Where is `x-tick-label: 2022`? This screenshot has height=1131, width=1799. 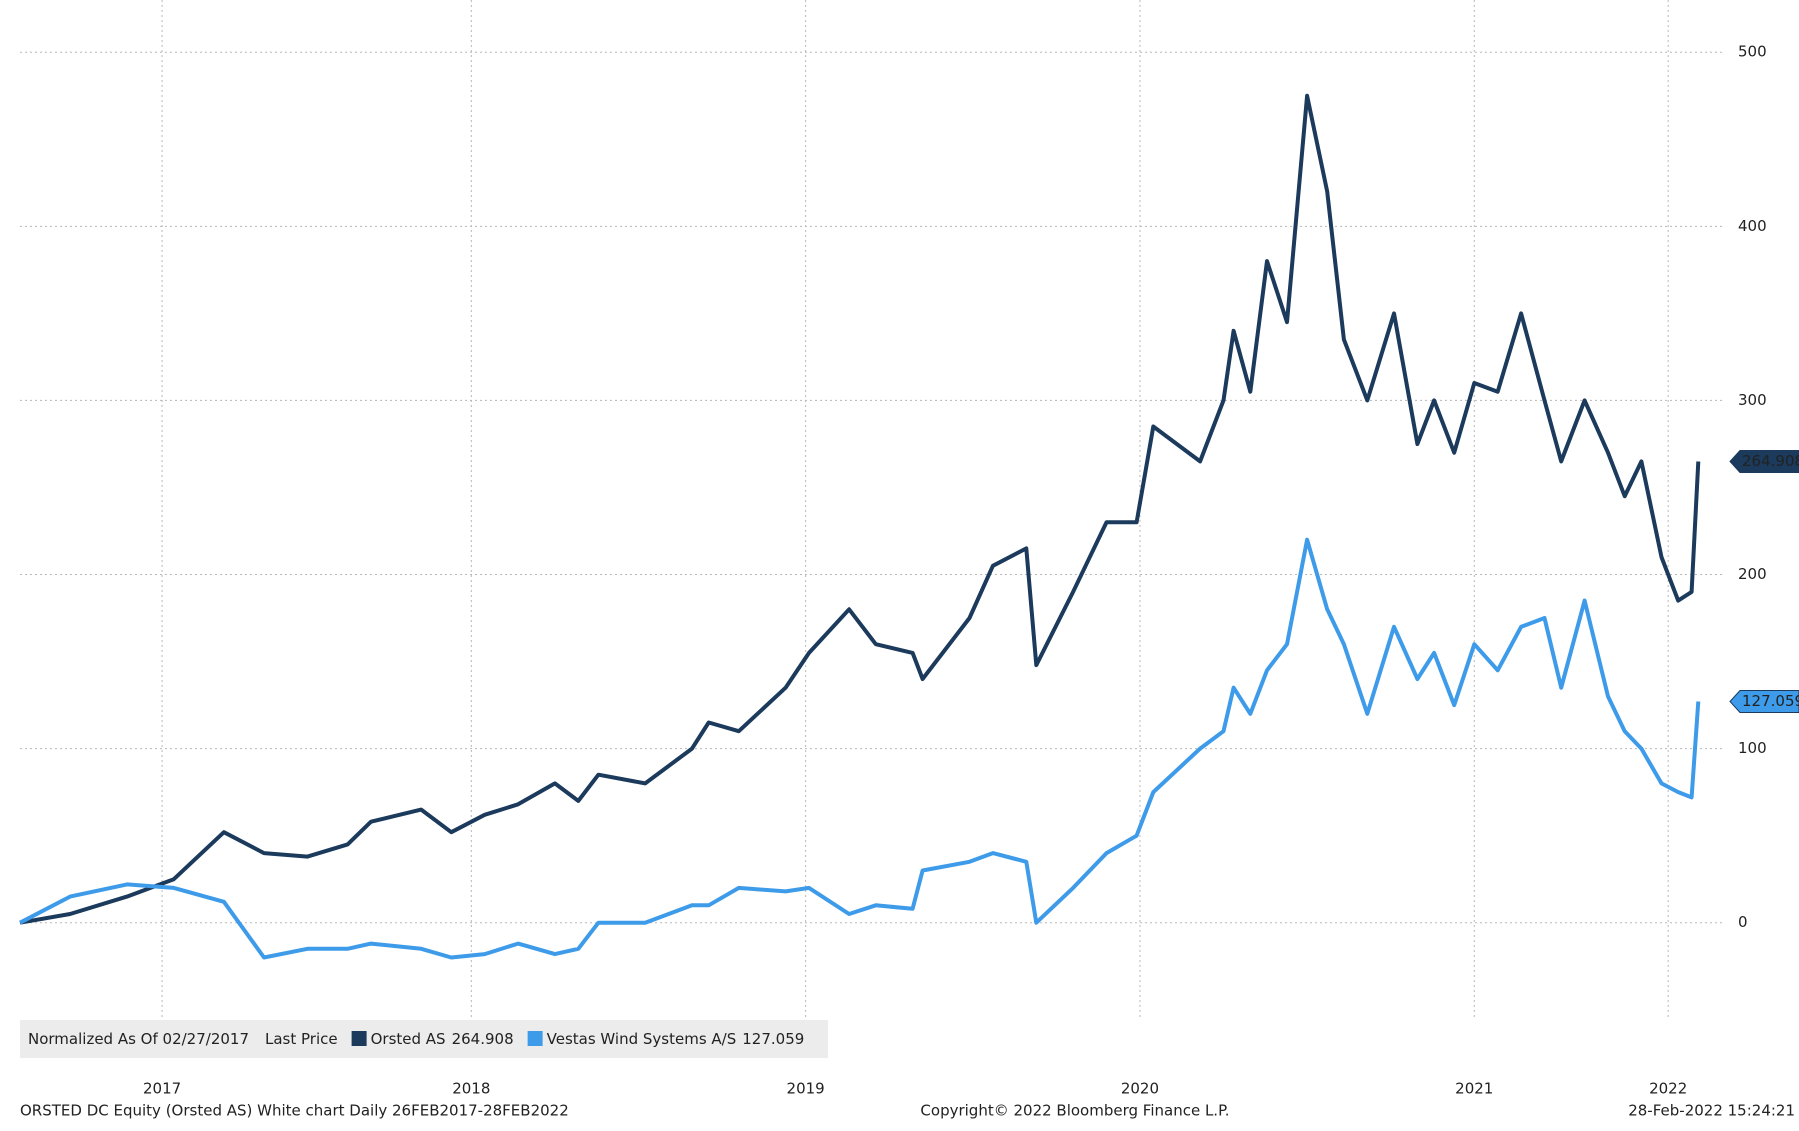 x-tick-label: 2022 is located at coordinates (1668, 1089).